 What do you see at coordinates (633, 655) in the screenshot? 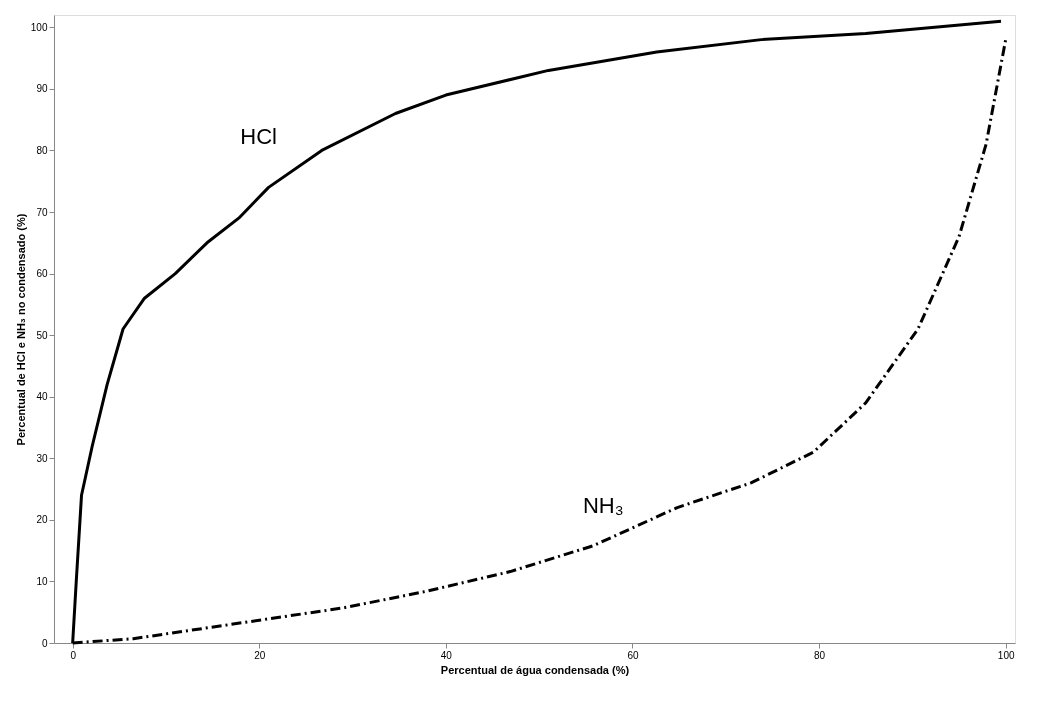
I see `x-tick-label: 60` at bounding box center [633, 655].